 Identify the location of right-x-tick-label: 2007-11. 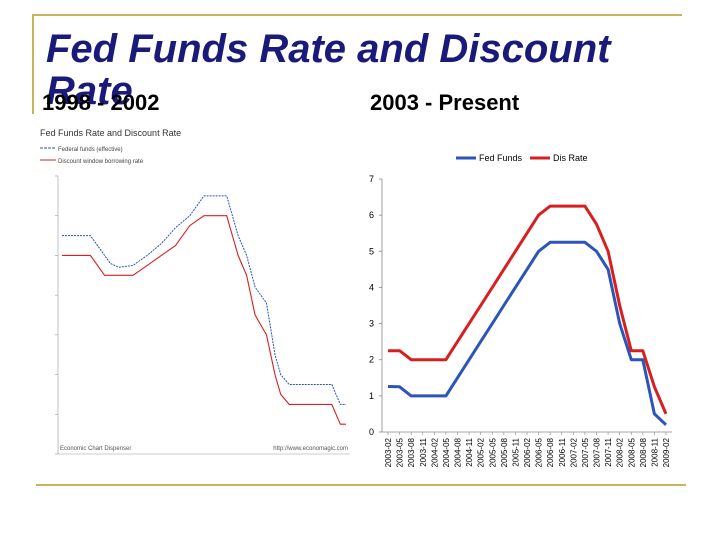
(608, 451).